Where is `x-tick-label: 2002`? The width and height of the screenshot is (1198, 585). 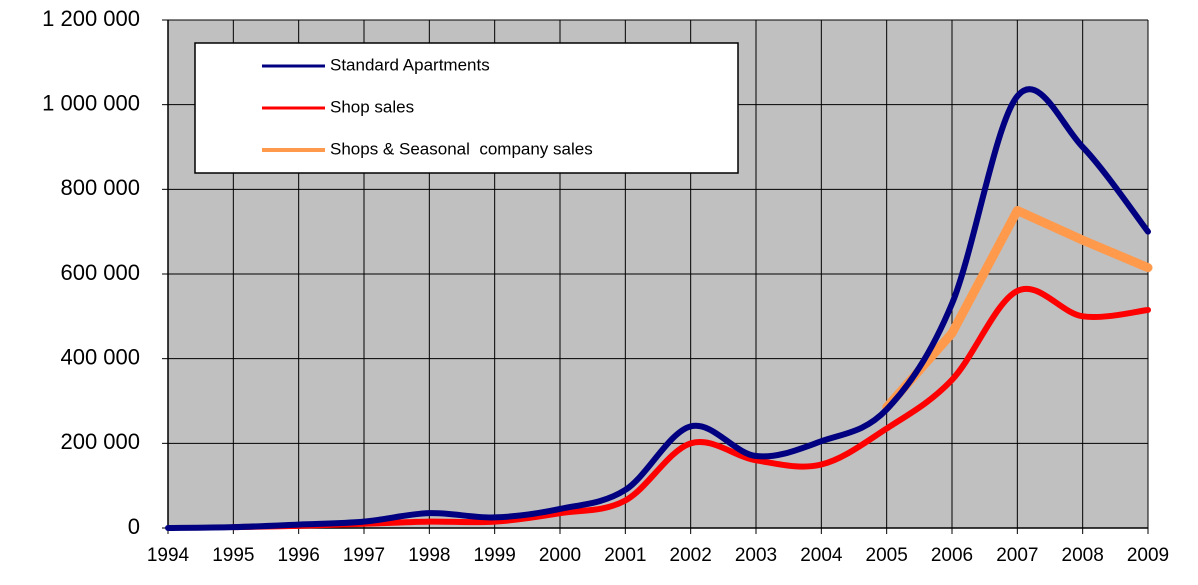
x-tick-label: 2002 is located at coordinates (691, 555).